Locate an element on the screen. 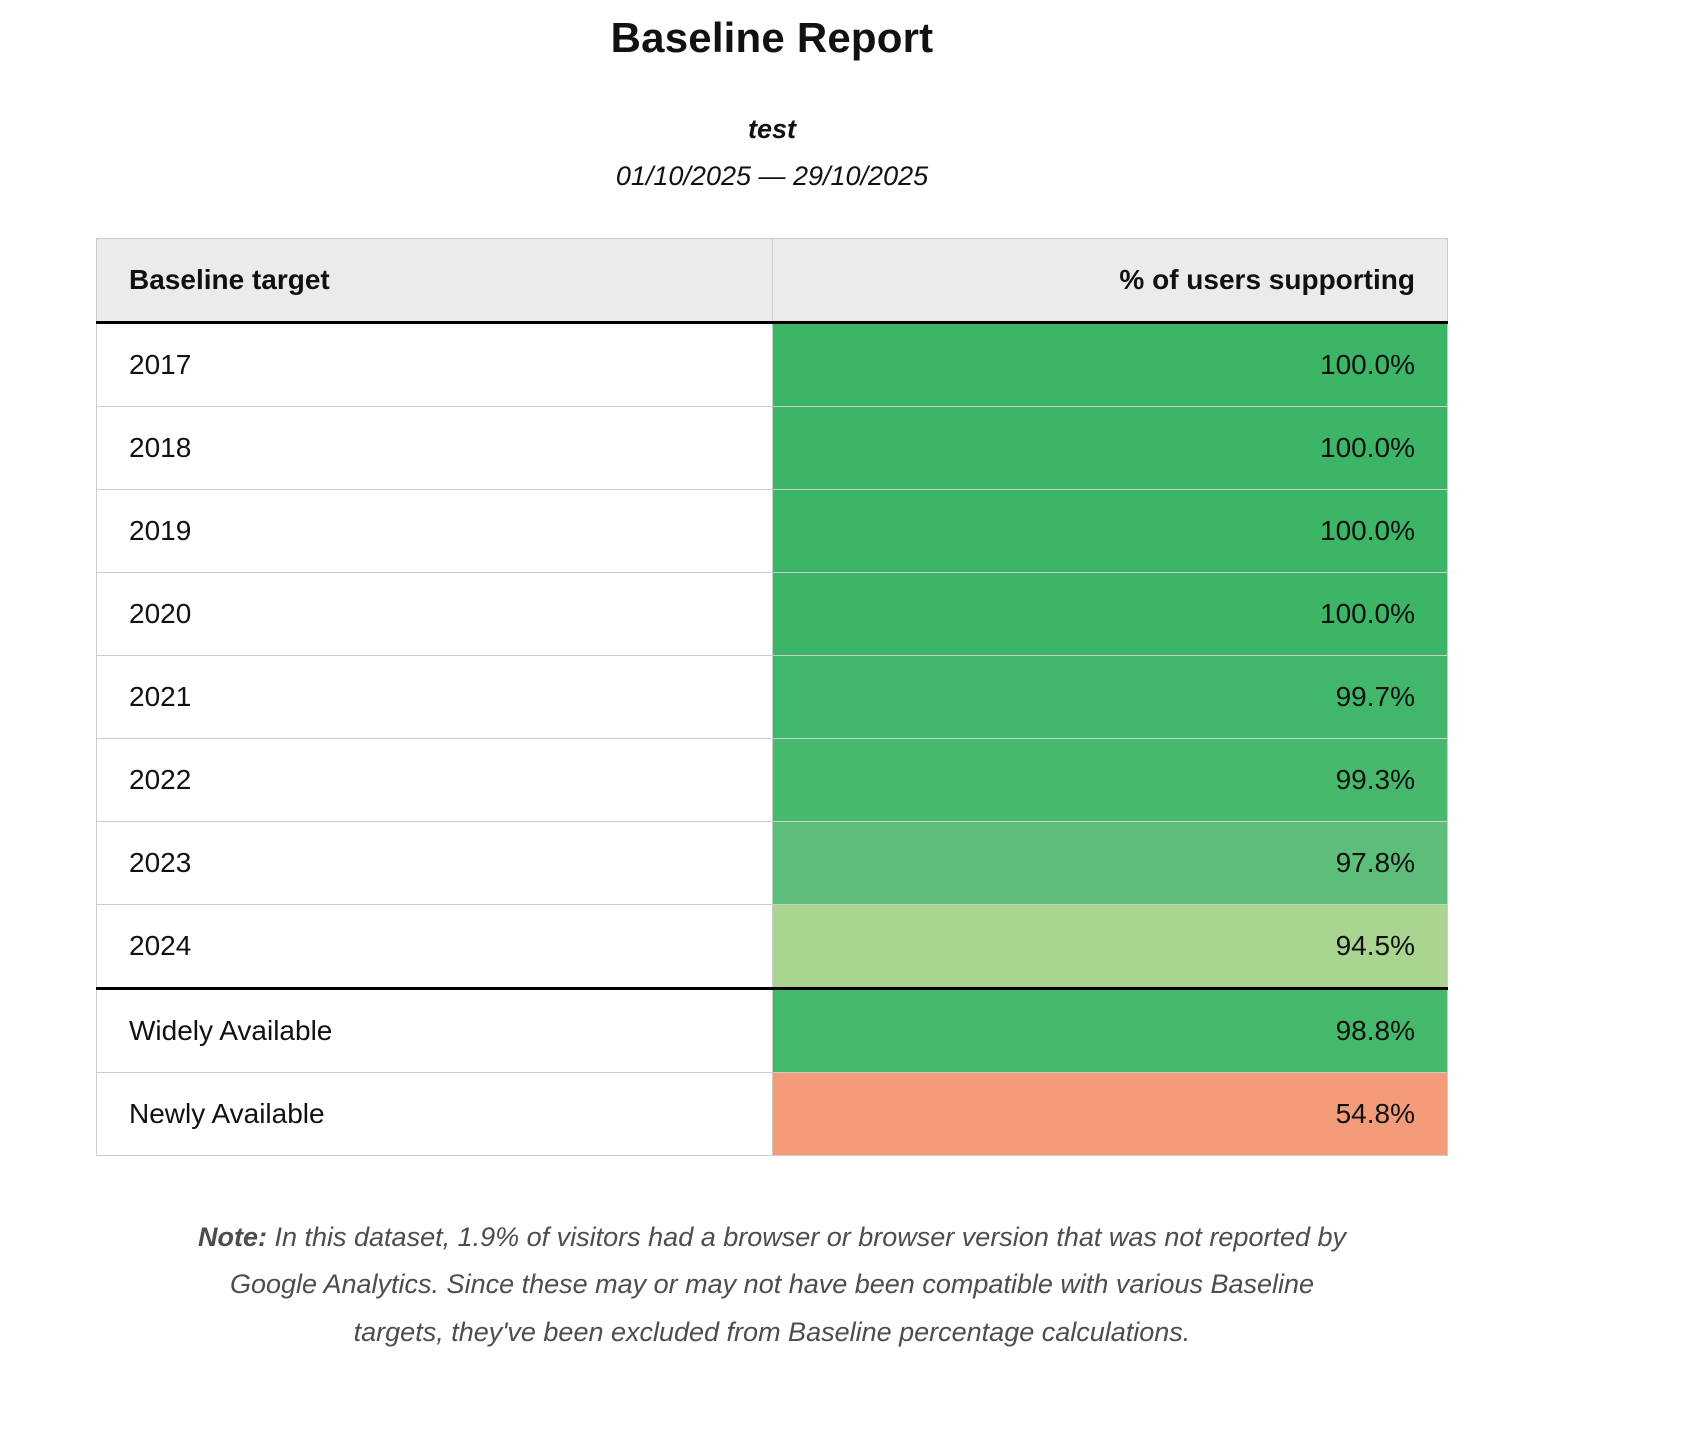 The image size is (1696, 1448). table-row: 2022 99.3% is located at coordinates (772, 780).